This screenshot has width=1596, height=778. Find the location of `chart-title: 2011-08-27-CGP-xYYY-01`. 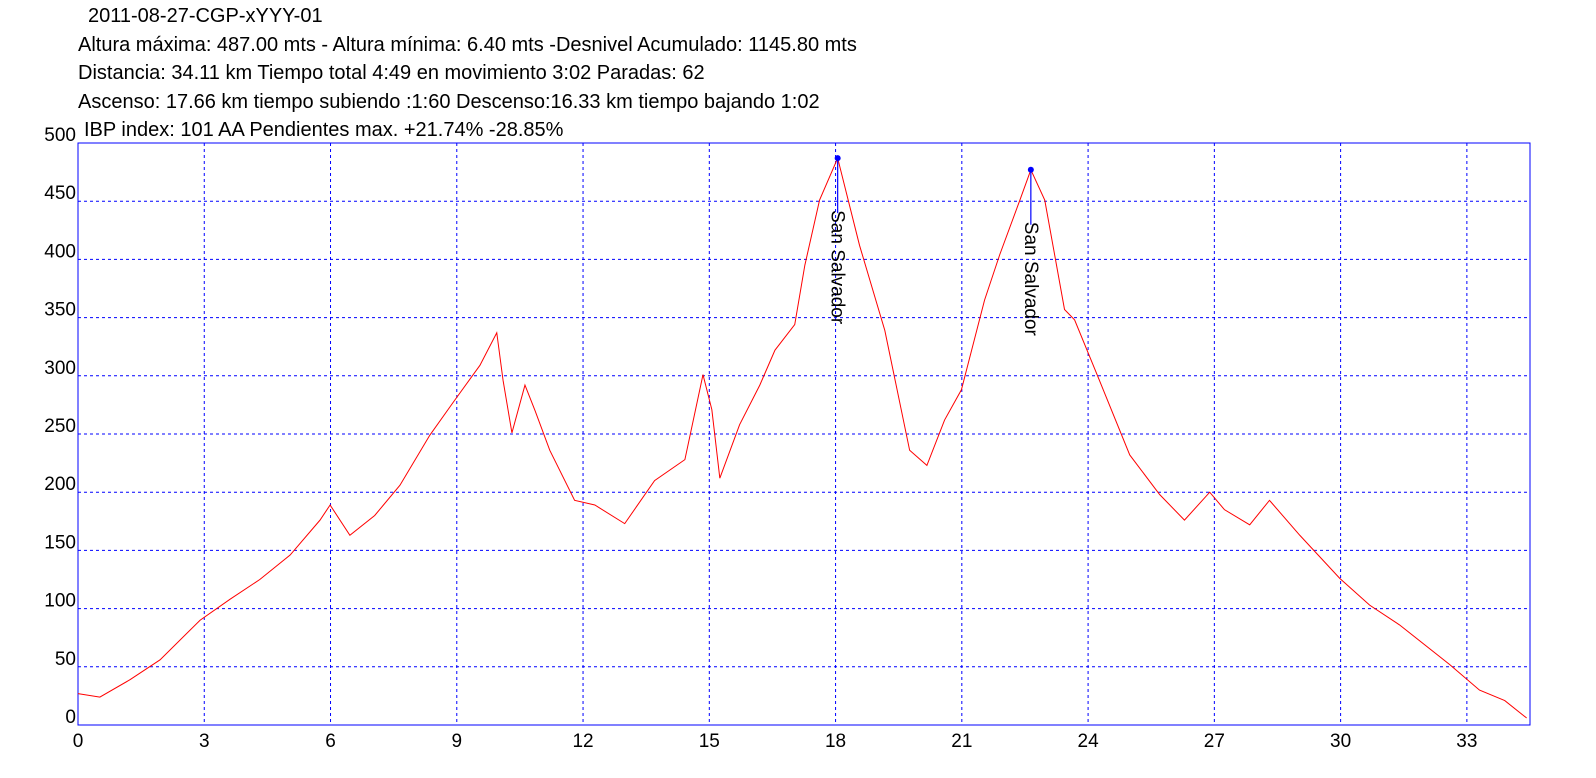

chart-title: 2011-08-27-CGP-xYYY-01 is located at coordinates (205, 16).